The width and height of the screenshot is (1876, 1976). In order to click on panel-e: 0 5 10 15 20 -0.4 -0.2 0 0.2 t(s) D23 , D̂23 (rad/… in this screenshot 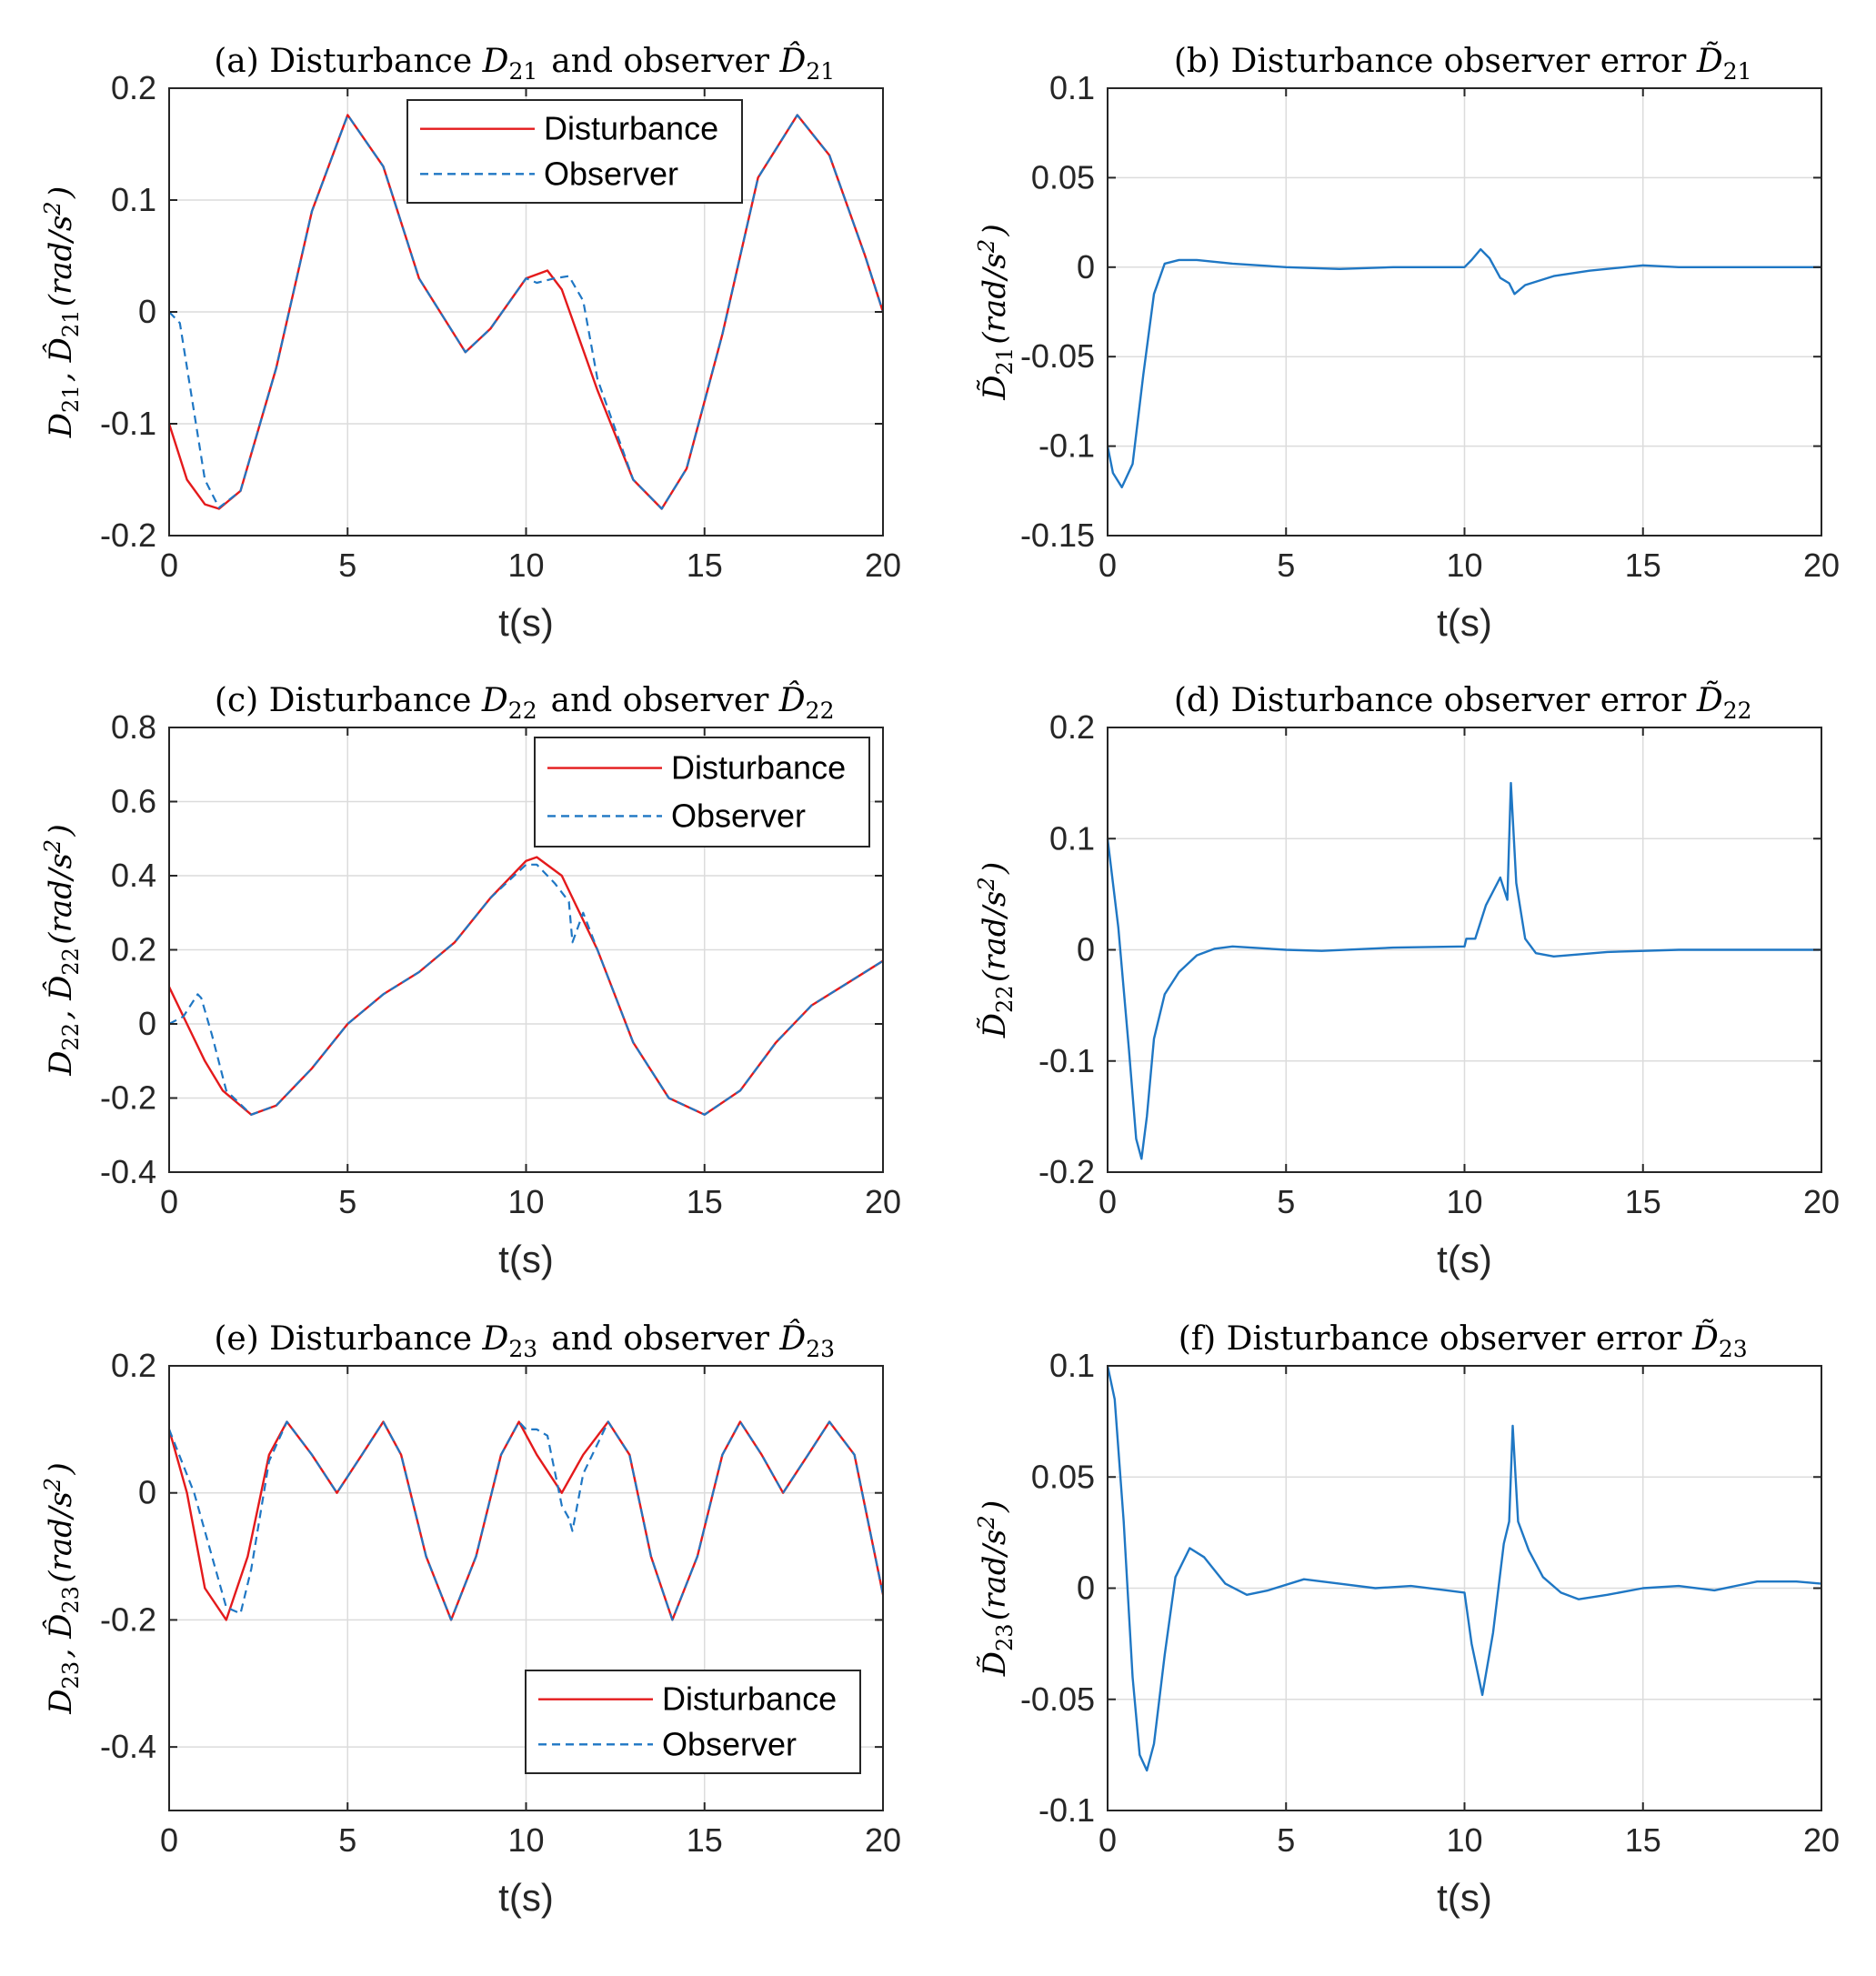, I will do `click(470, 1619)`.